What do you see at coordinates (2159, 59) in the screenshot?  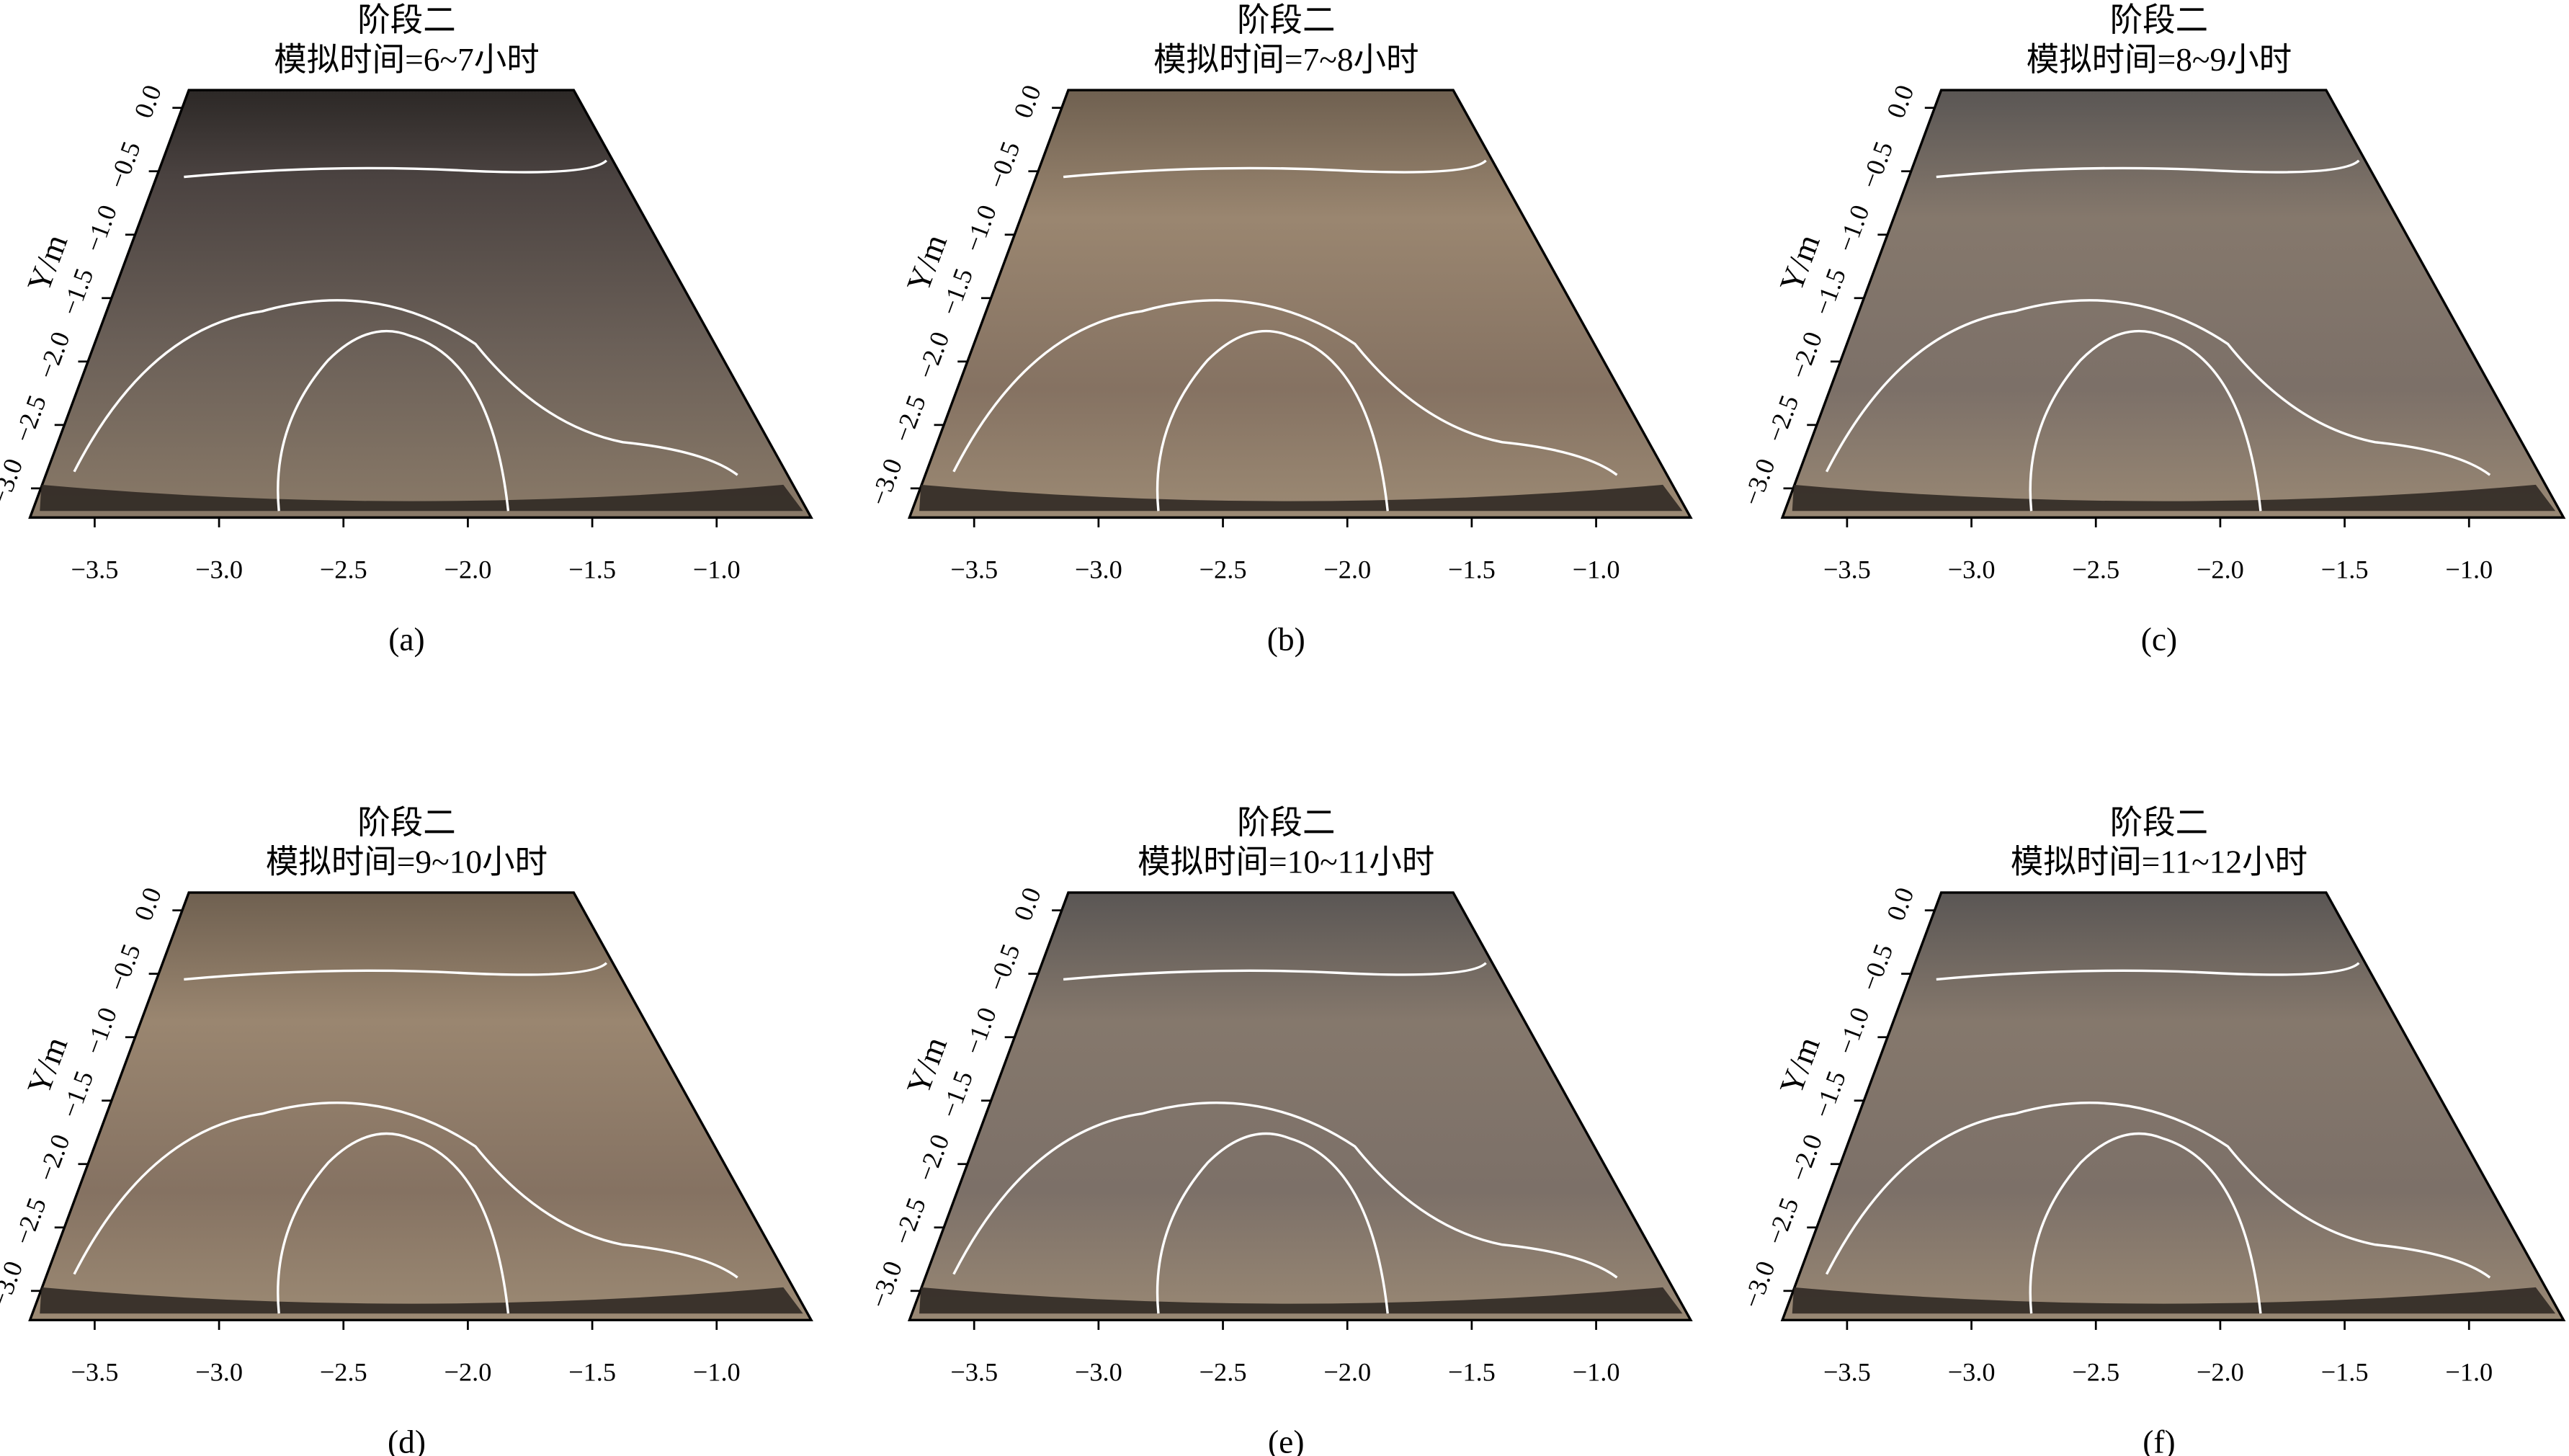 I see `panel-subtitle: 模拟时间=8~9小时` at bounding box center [2159, 59].